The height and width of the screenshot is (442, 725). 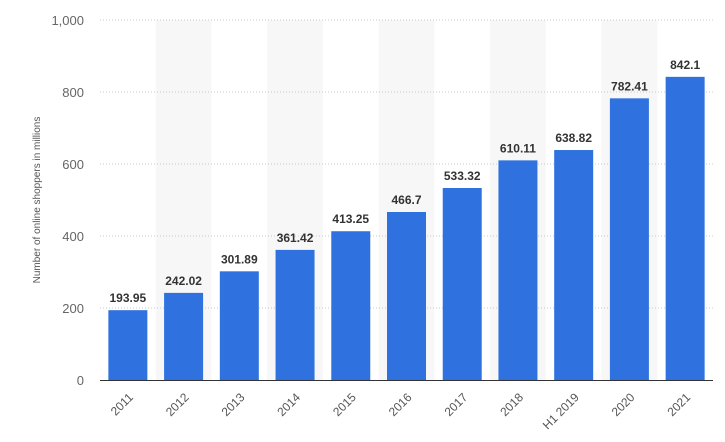 I want to click on data-label: 842.1, so click(x=685, y=65).